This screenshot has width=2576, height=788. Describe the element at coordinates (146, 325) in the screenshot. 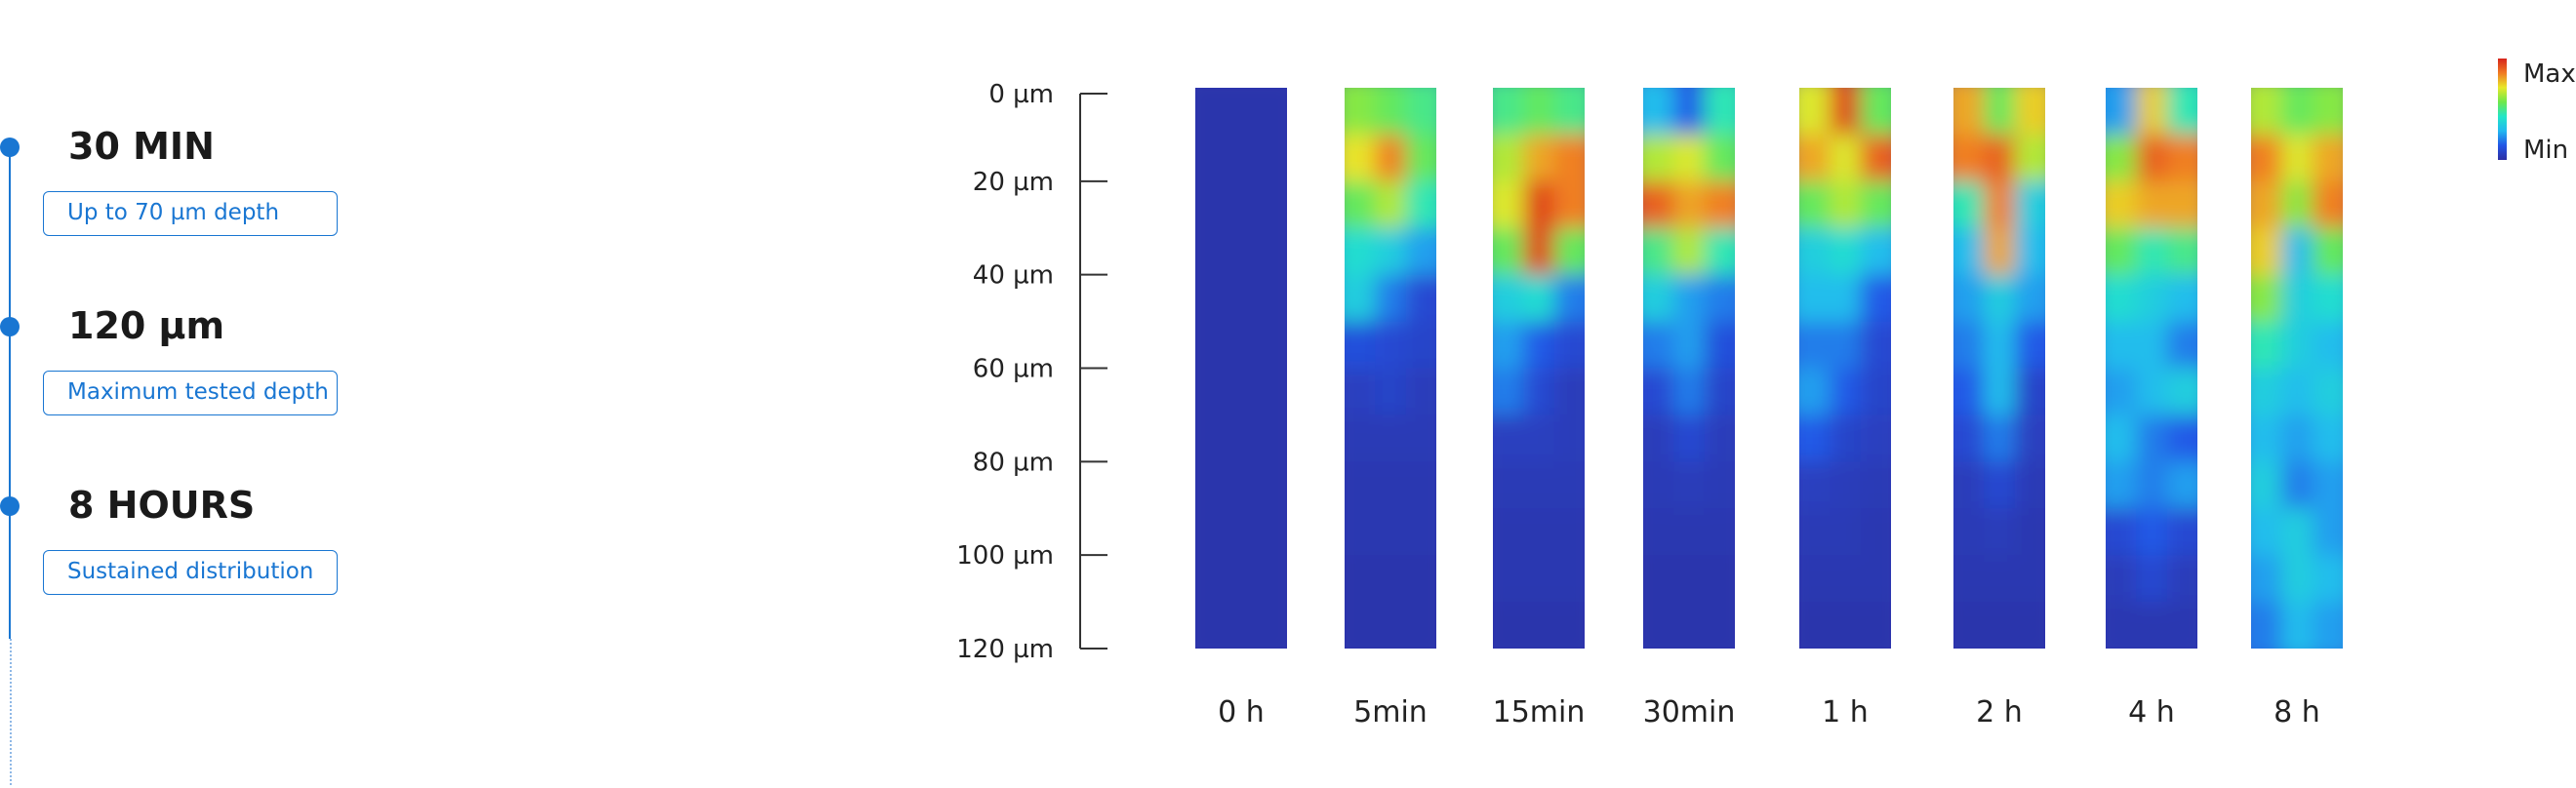

I see `stat-value: 120 µm` at that location.